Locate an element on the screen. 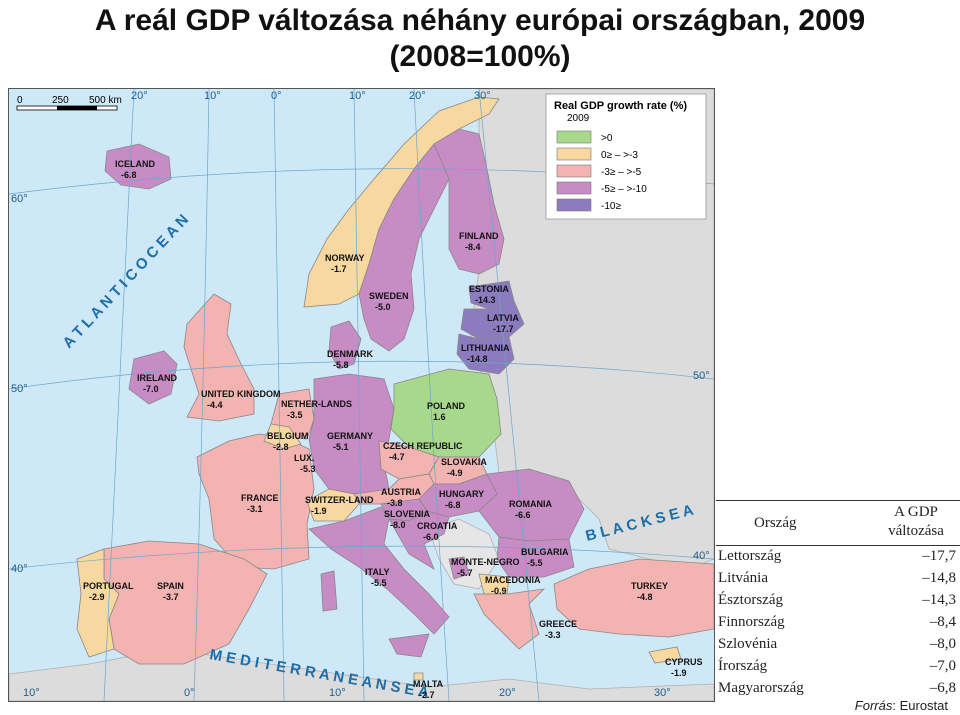  legend-label: -10≥ is located at coordinates (611, 206).